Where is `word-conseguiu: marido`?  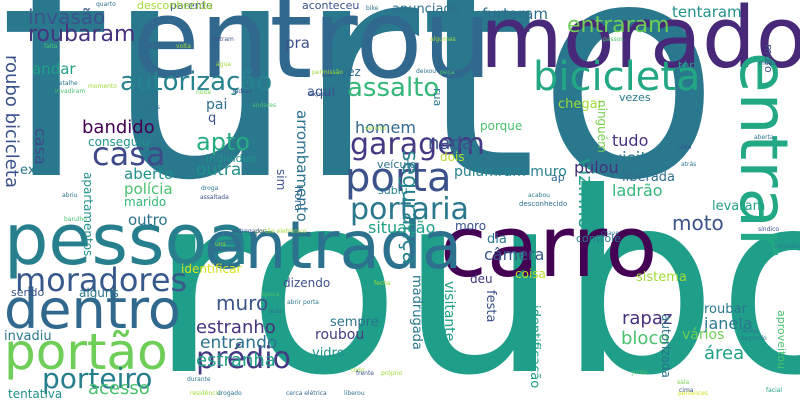 word-conseguiu: marido is located at coordinates (145, 202).